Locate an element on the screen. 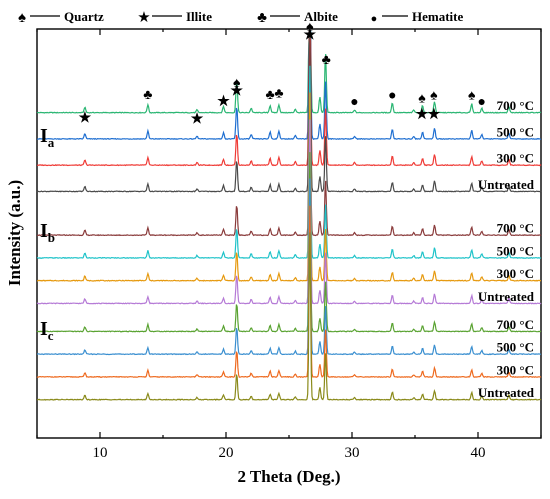 This screenshot has width=550, height=499. x-tick-label: 20 is located at coordinates (226, 453).